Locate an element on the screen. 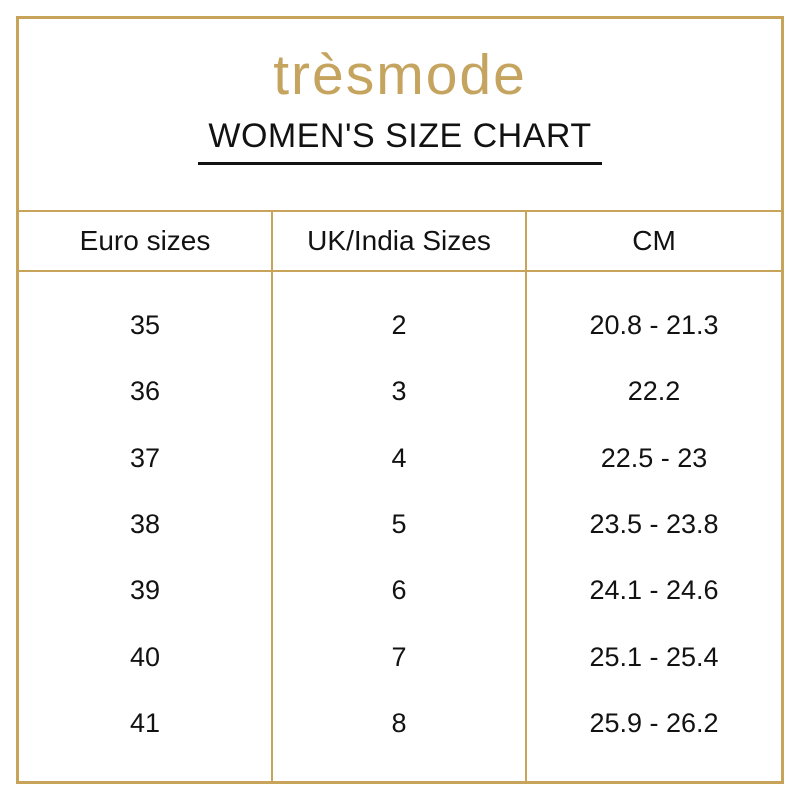 This screenshot has width=800, height=800. table-cell-euro: 38 is located at coordinates (145, 523).